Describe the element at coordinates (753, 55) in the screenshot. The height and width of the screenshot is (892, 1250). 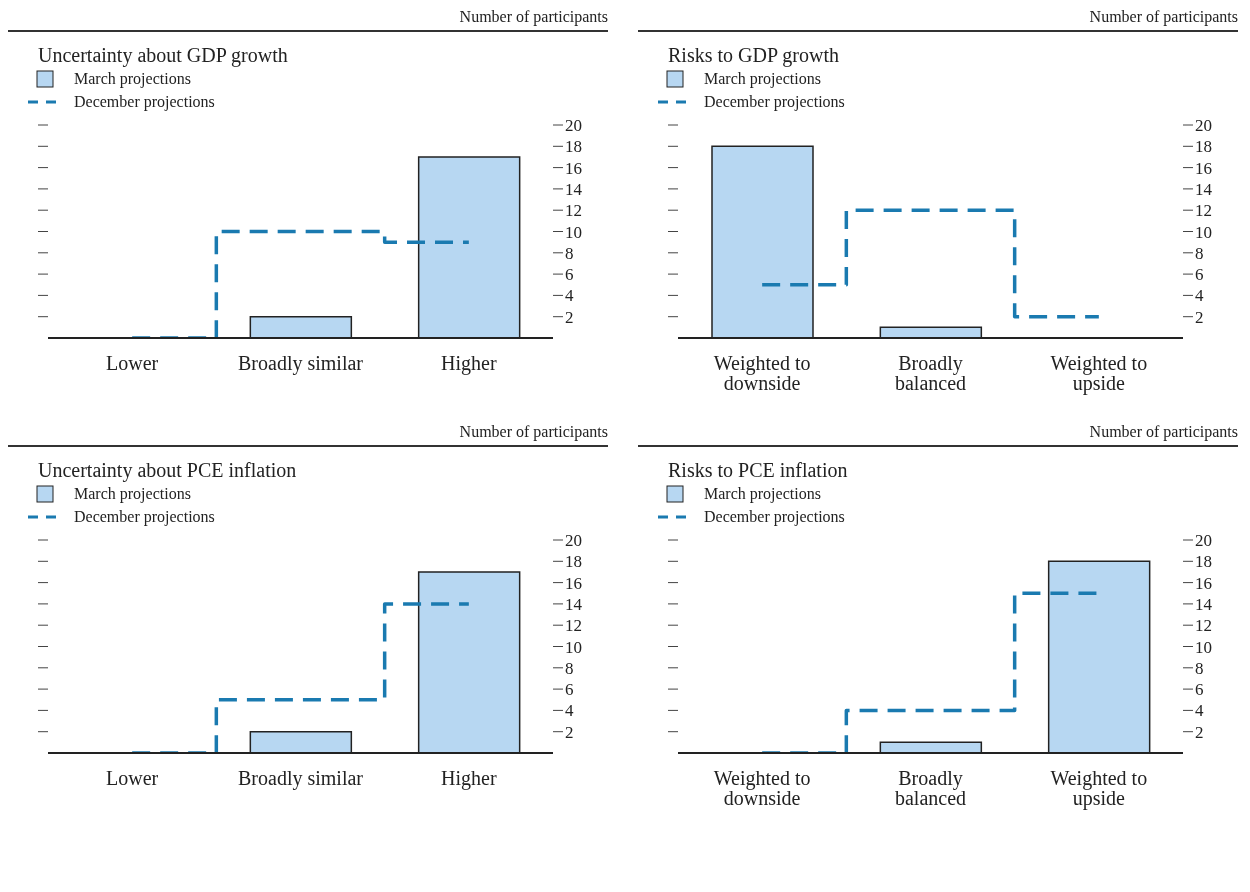
I see `chart-title: Risks to GDP growth` at that location.